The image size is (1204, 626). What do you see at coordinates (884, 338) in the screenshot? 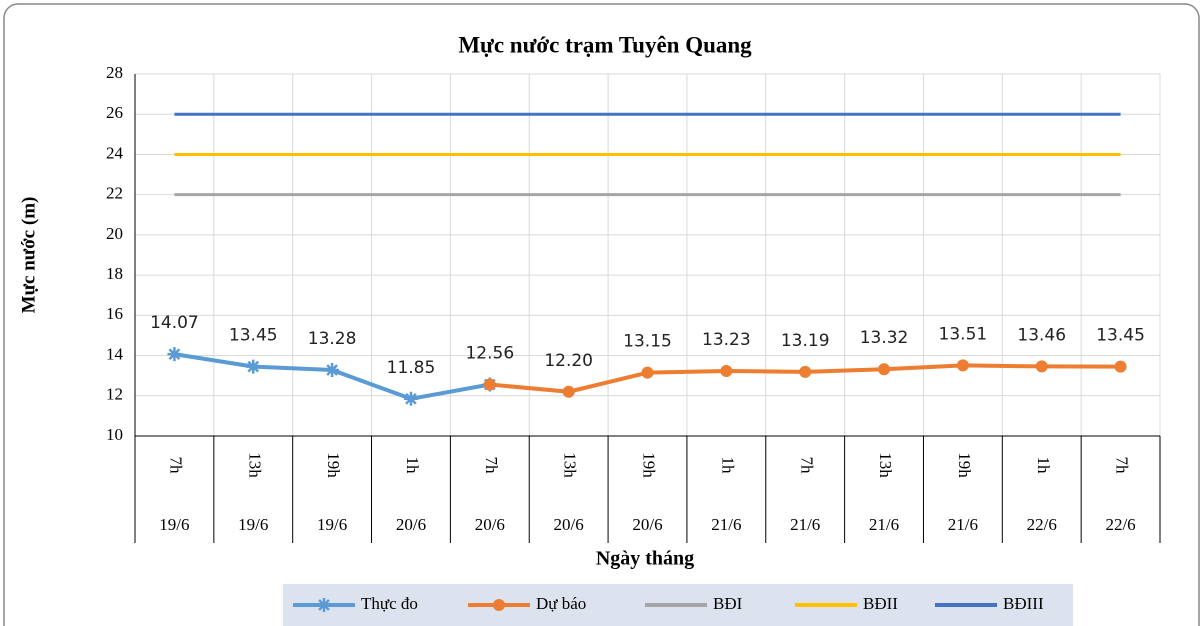
I see `data-label: 13.32` at bounding box center [884, 338].